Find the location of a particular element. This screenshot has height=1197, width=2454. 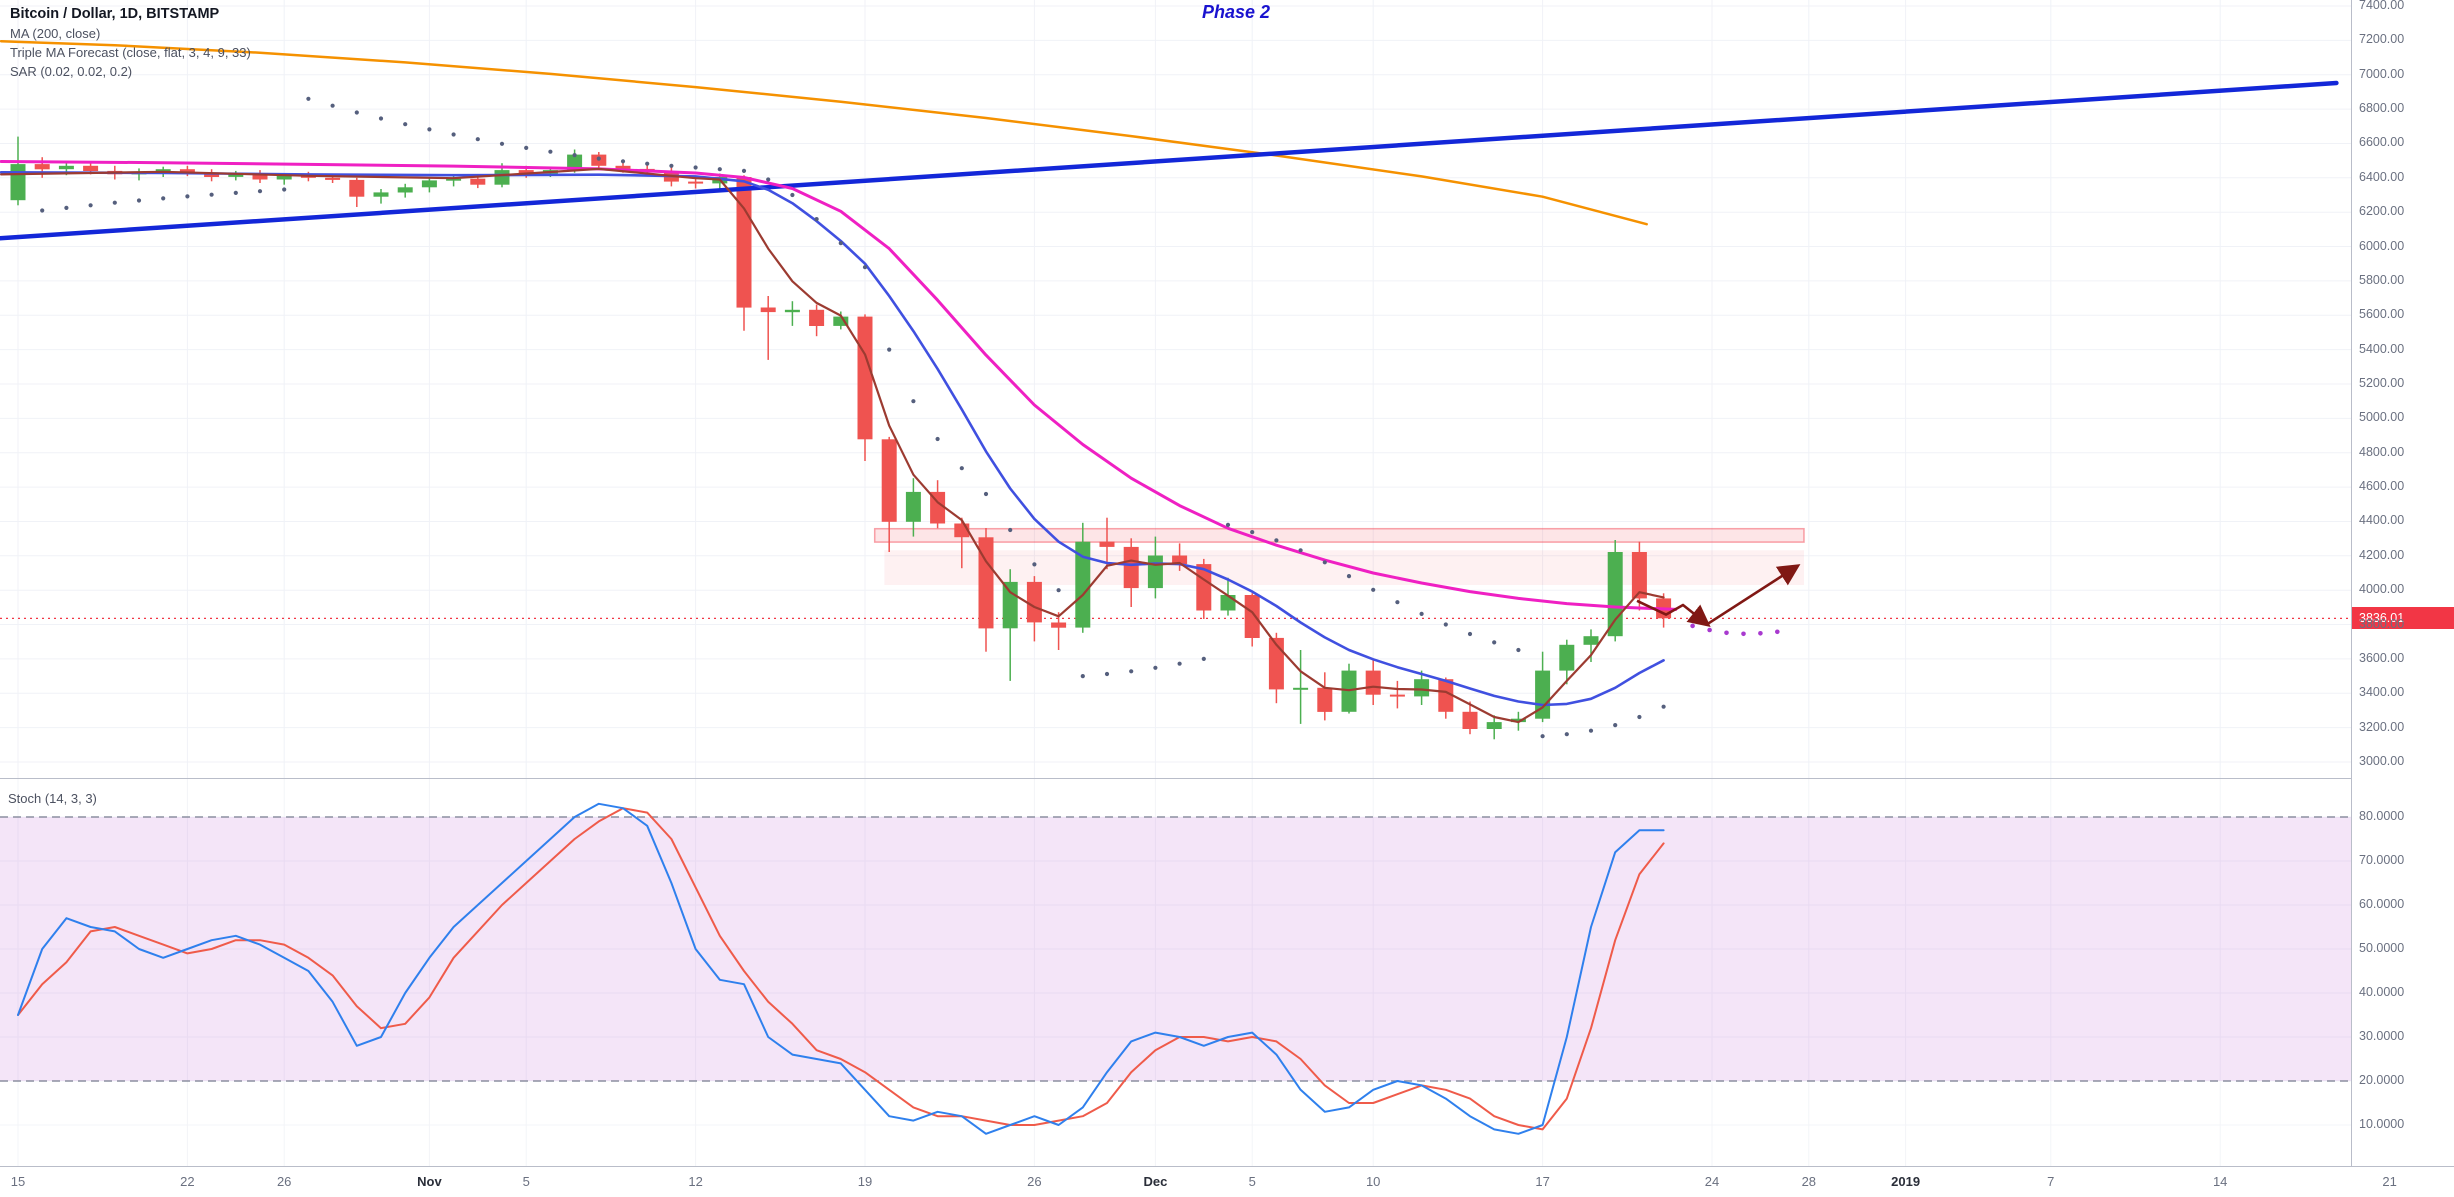

legend-ma200: MA (200, close) is located at coordinates (55, 33).